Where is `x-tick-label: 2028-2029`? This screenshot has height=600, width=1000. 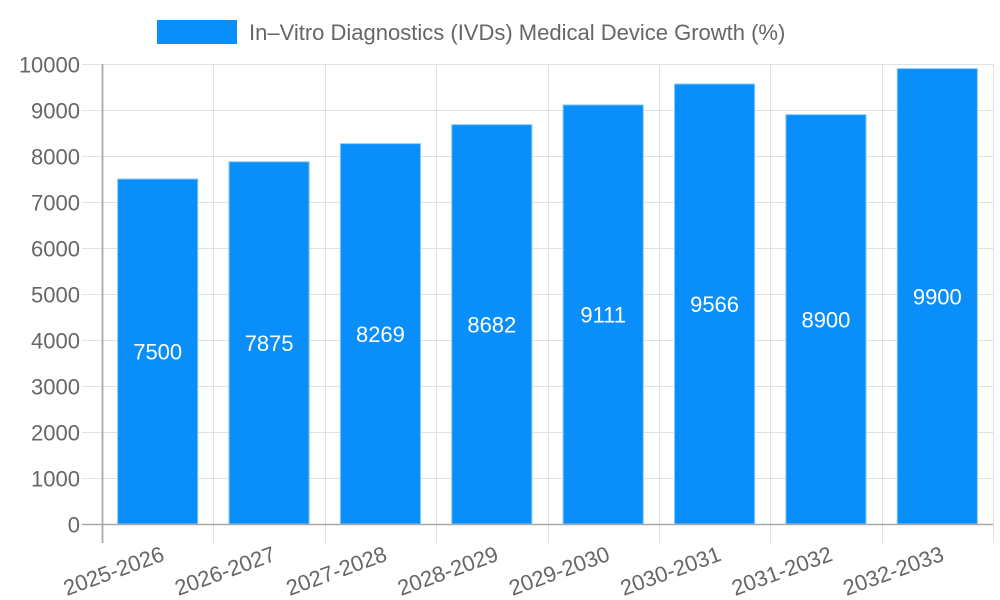
x-tick-label: 2028-2029 is located at coordinates (447, 570).